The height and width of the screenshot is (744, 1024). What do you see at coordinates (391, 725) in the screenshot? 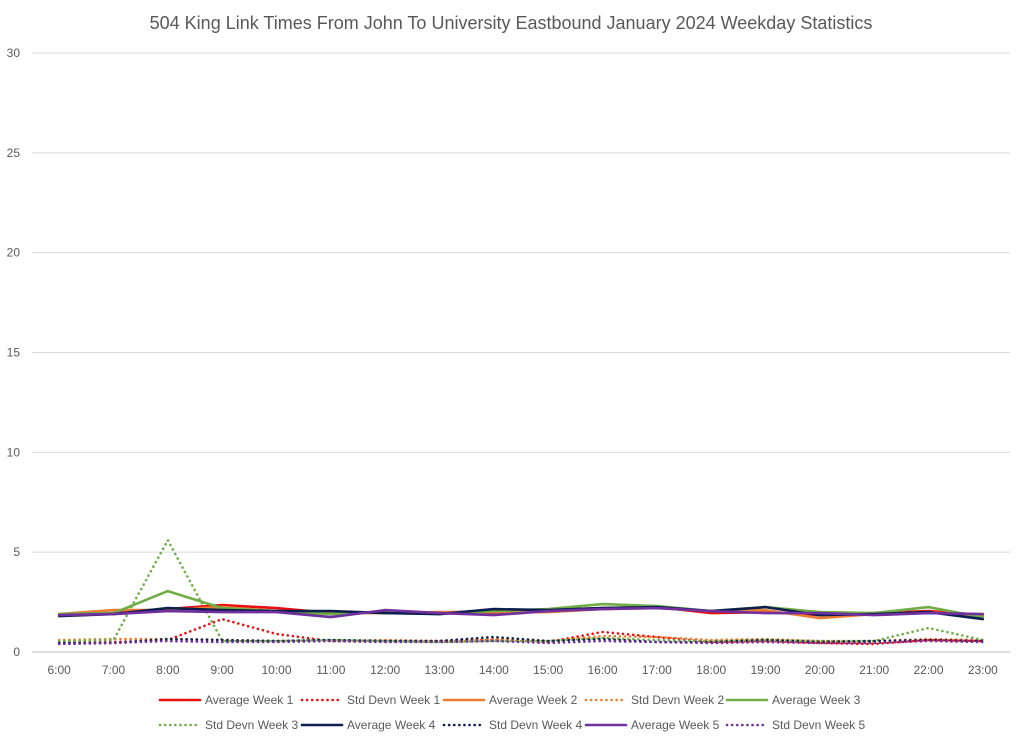
I see `legend-label: Average Week 4` at bounding box center [391, 725].